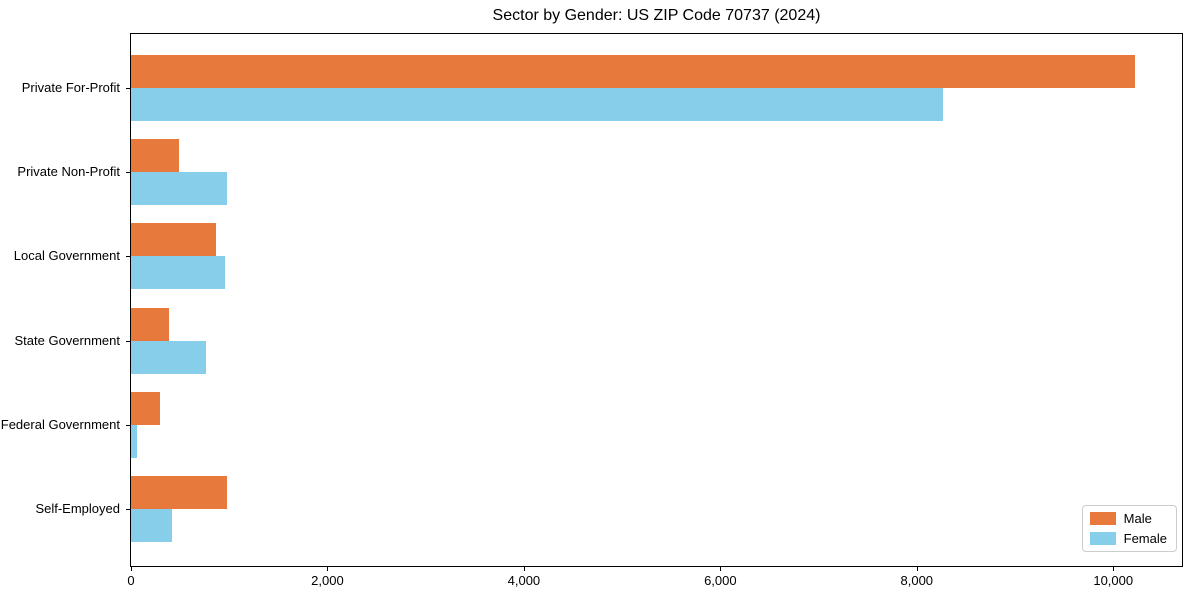  I want to click on x-tick-label: 4,000, so click(524, 580).